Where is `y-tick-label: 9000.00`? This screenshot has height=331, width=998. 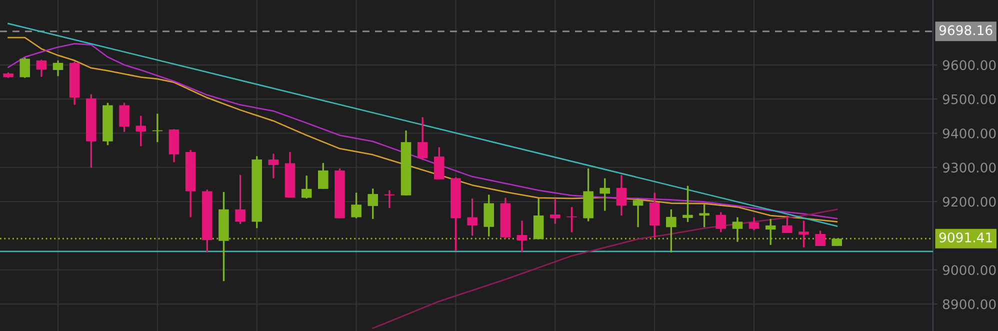
y-tick-label: 9000.00 is located at coordinates (969, 270).